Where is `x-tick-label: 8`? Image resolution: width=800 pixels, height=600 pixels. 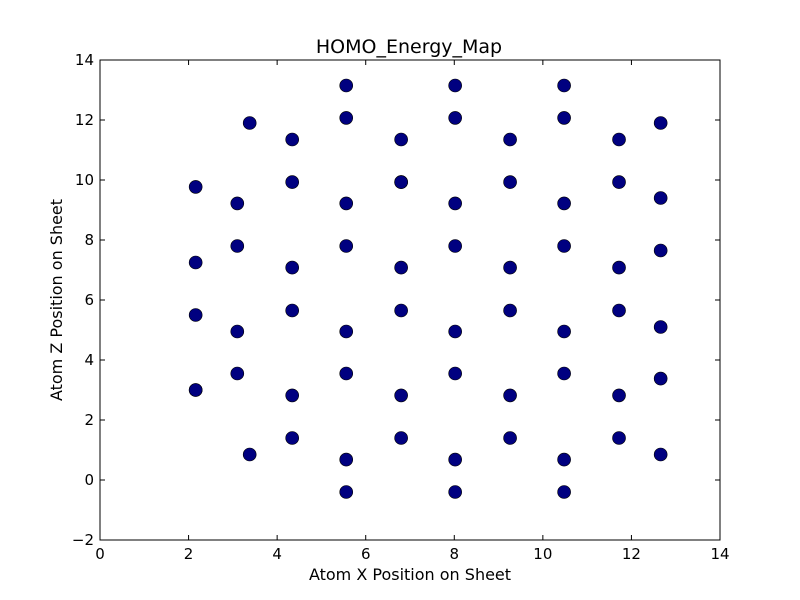 x-tick-label: 8 is located at coordinates (455, 554).